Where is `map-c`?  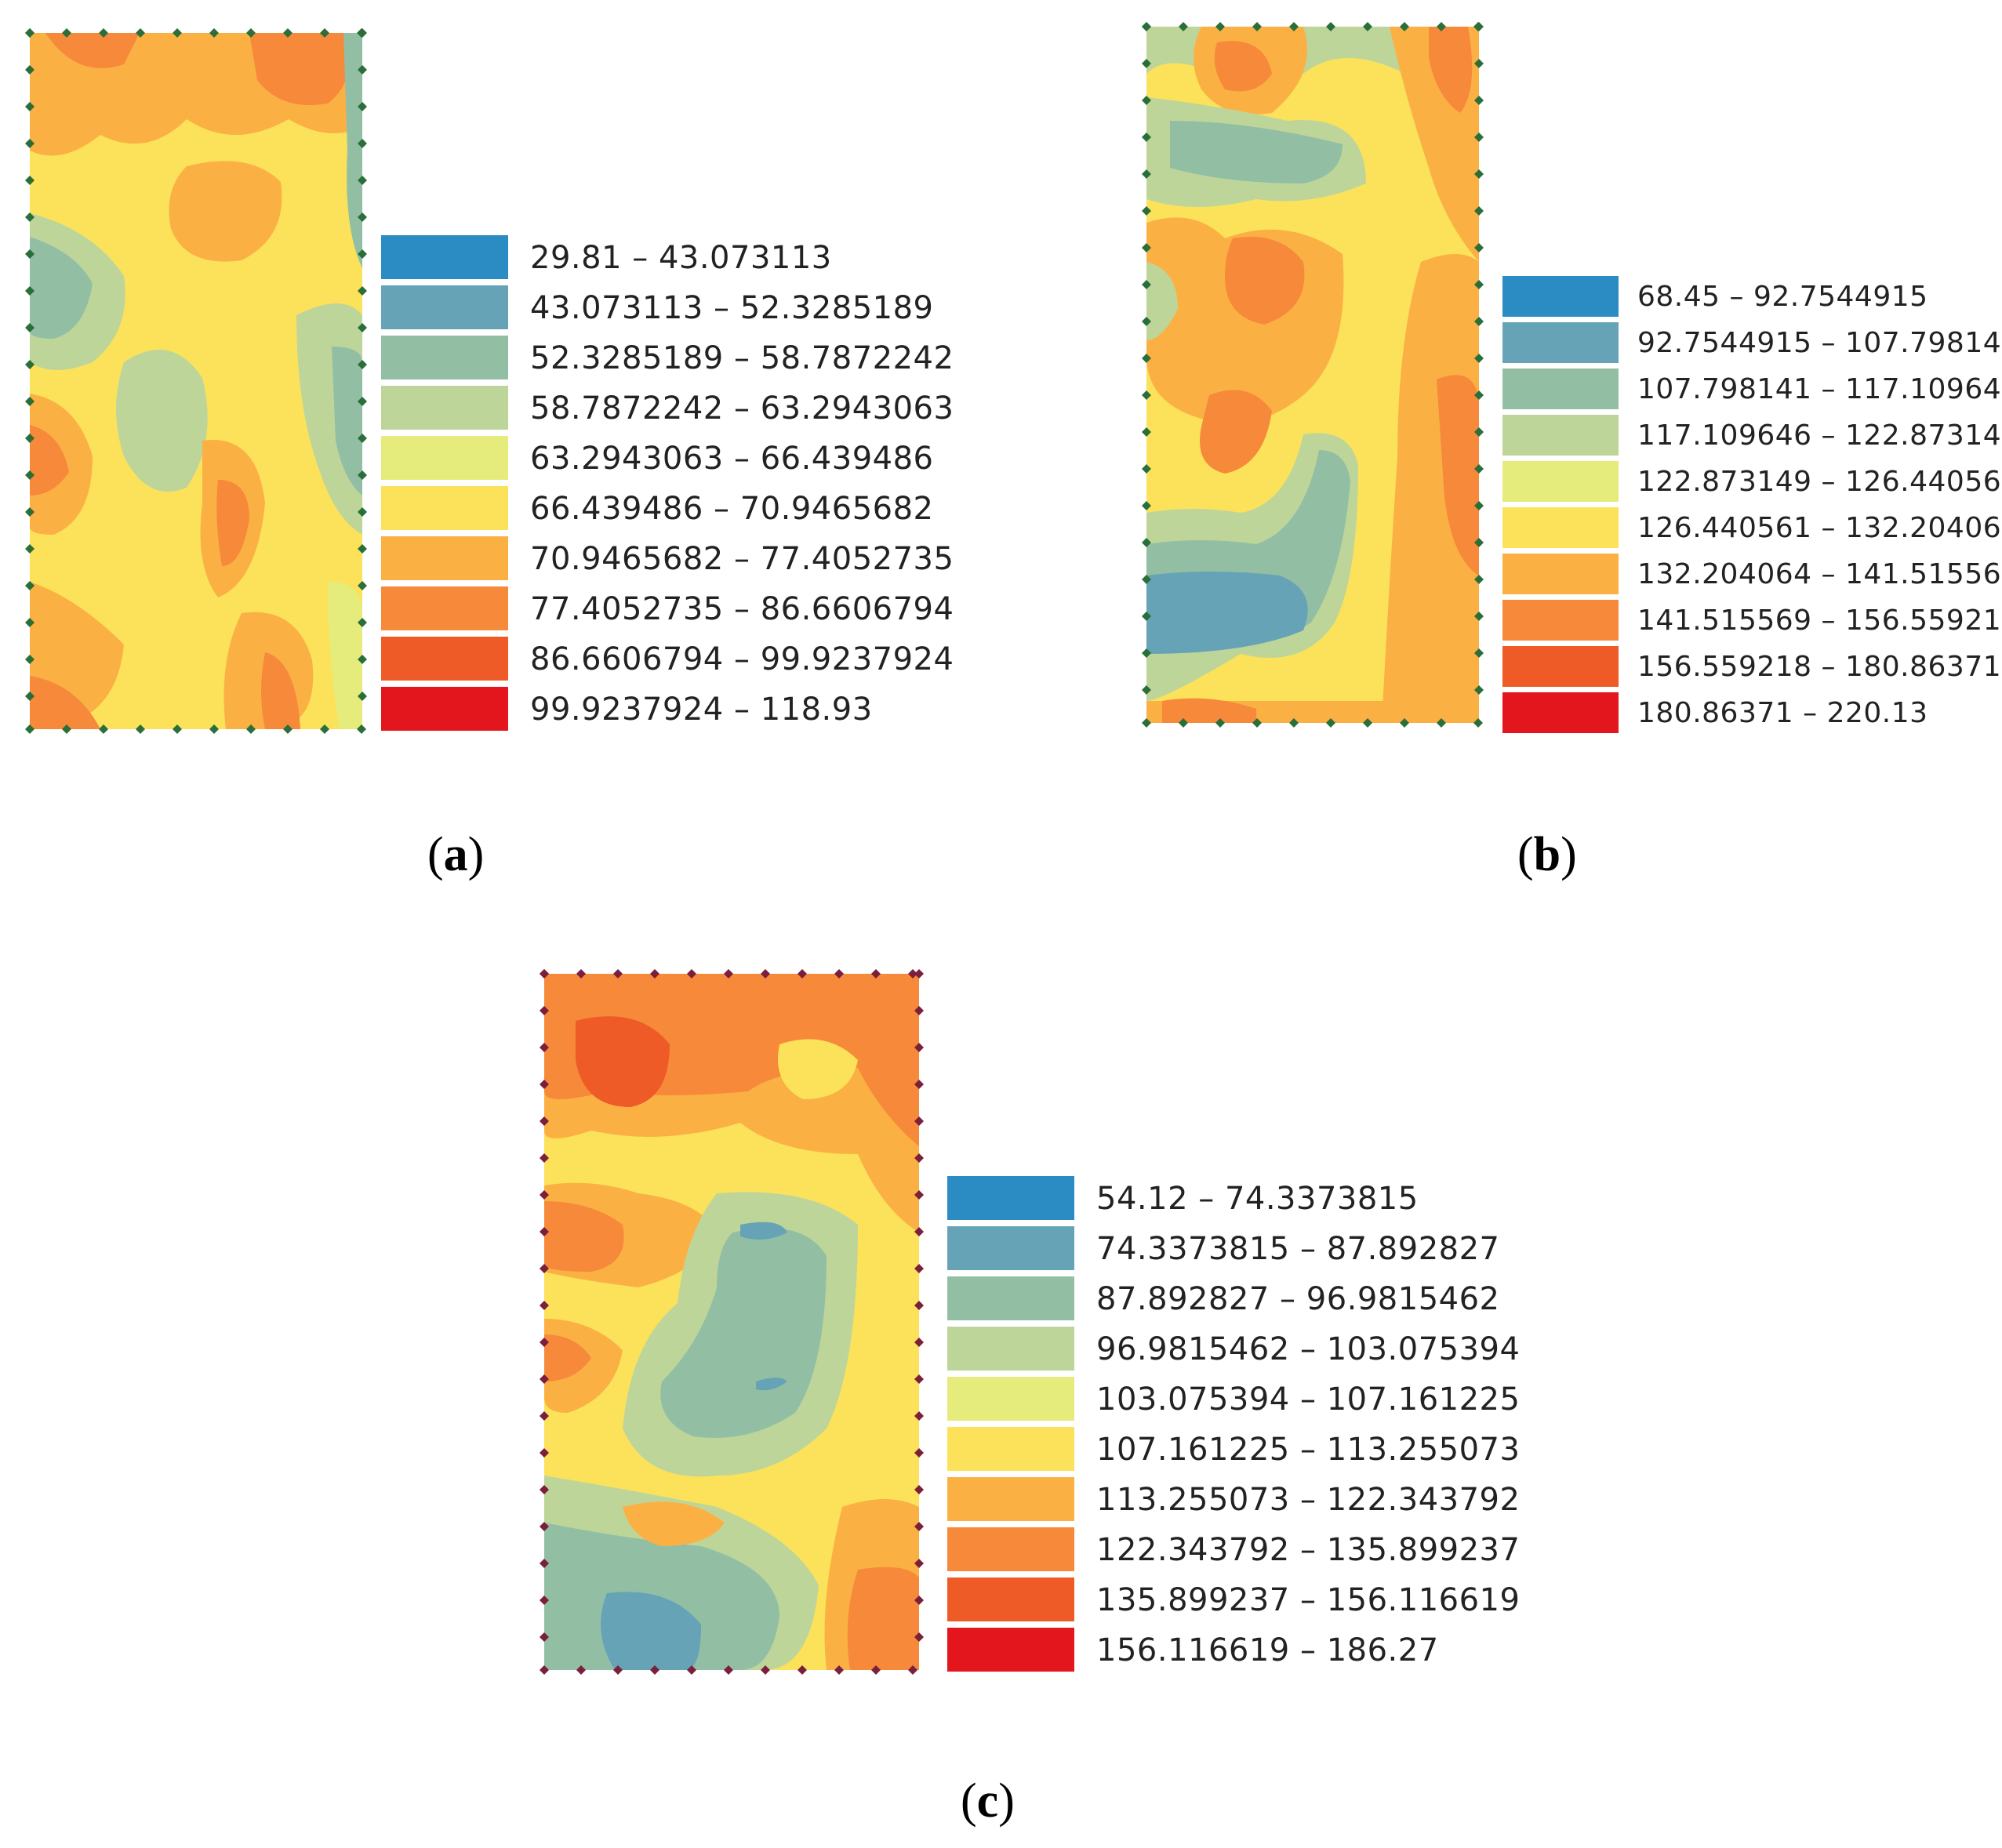
map-c is located at coordinates (732, 1322).